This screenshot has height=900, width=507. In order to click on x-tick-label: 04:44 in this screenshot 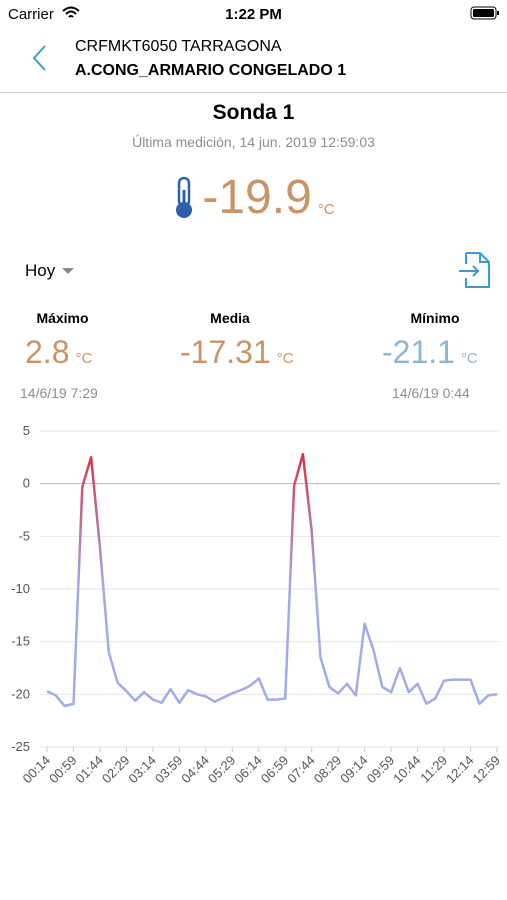, I will do `click(195, 770)`.